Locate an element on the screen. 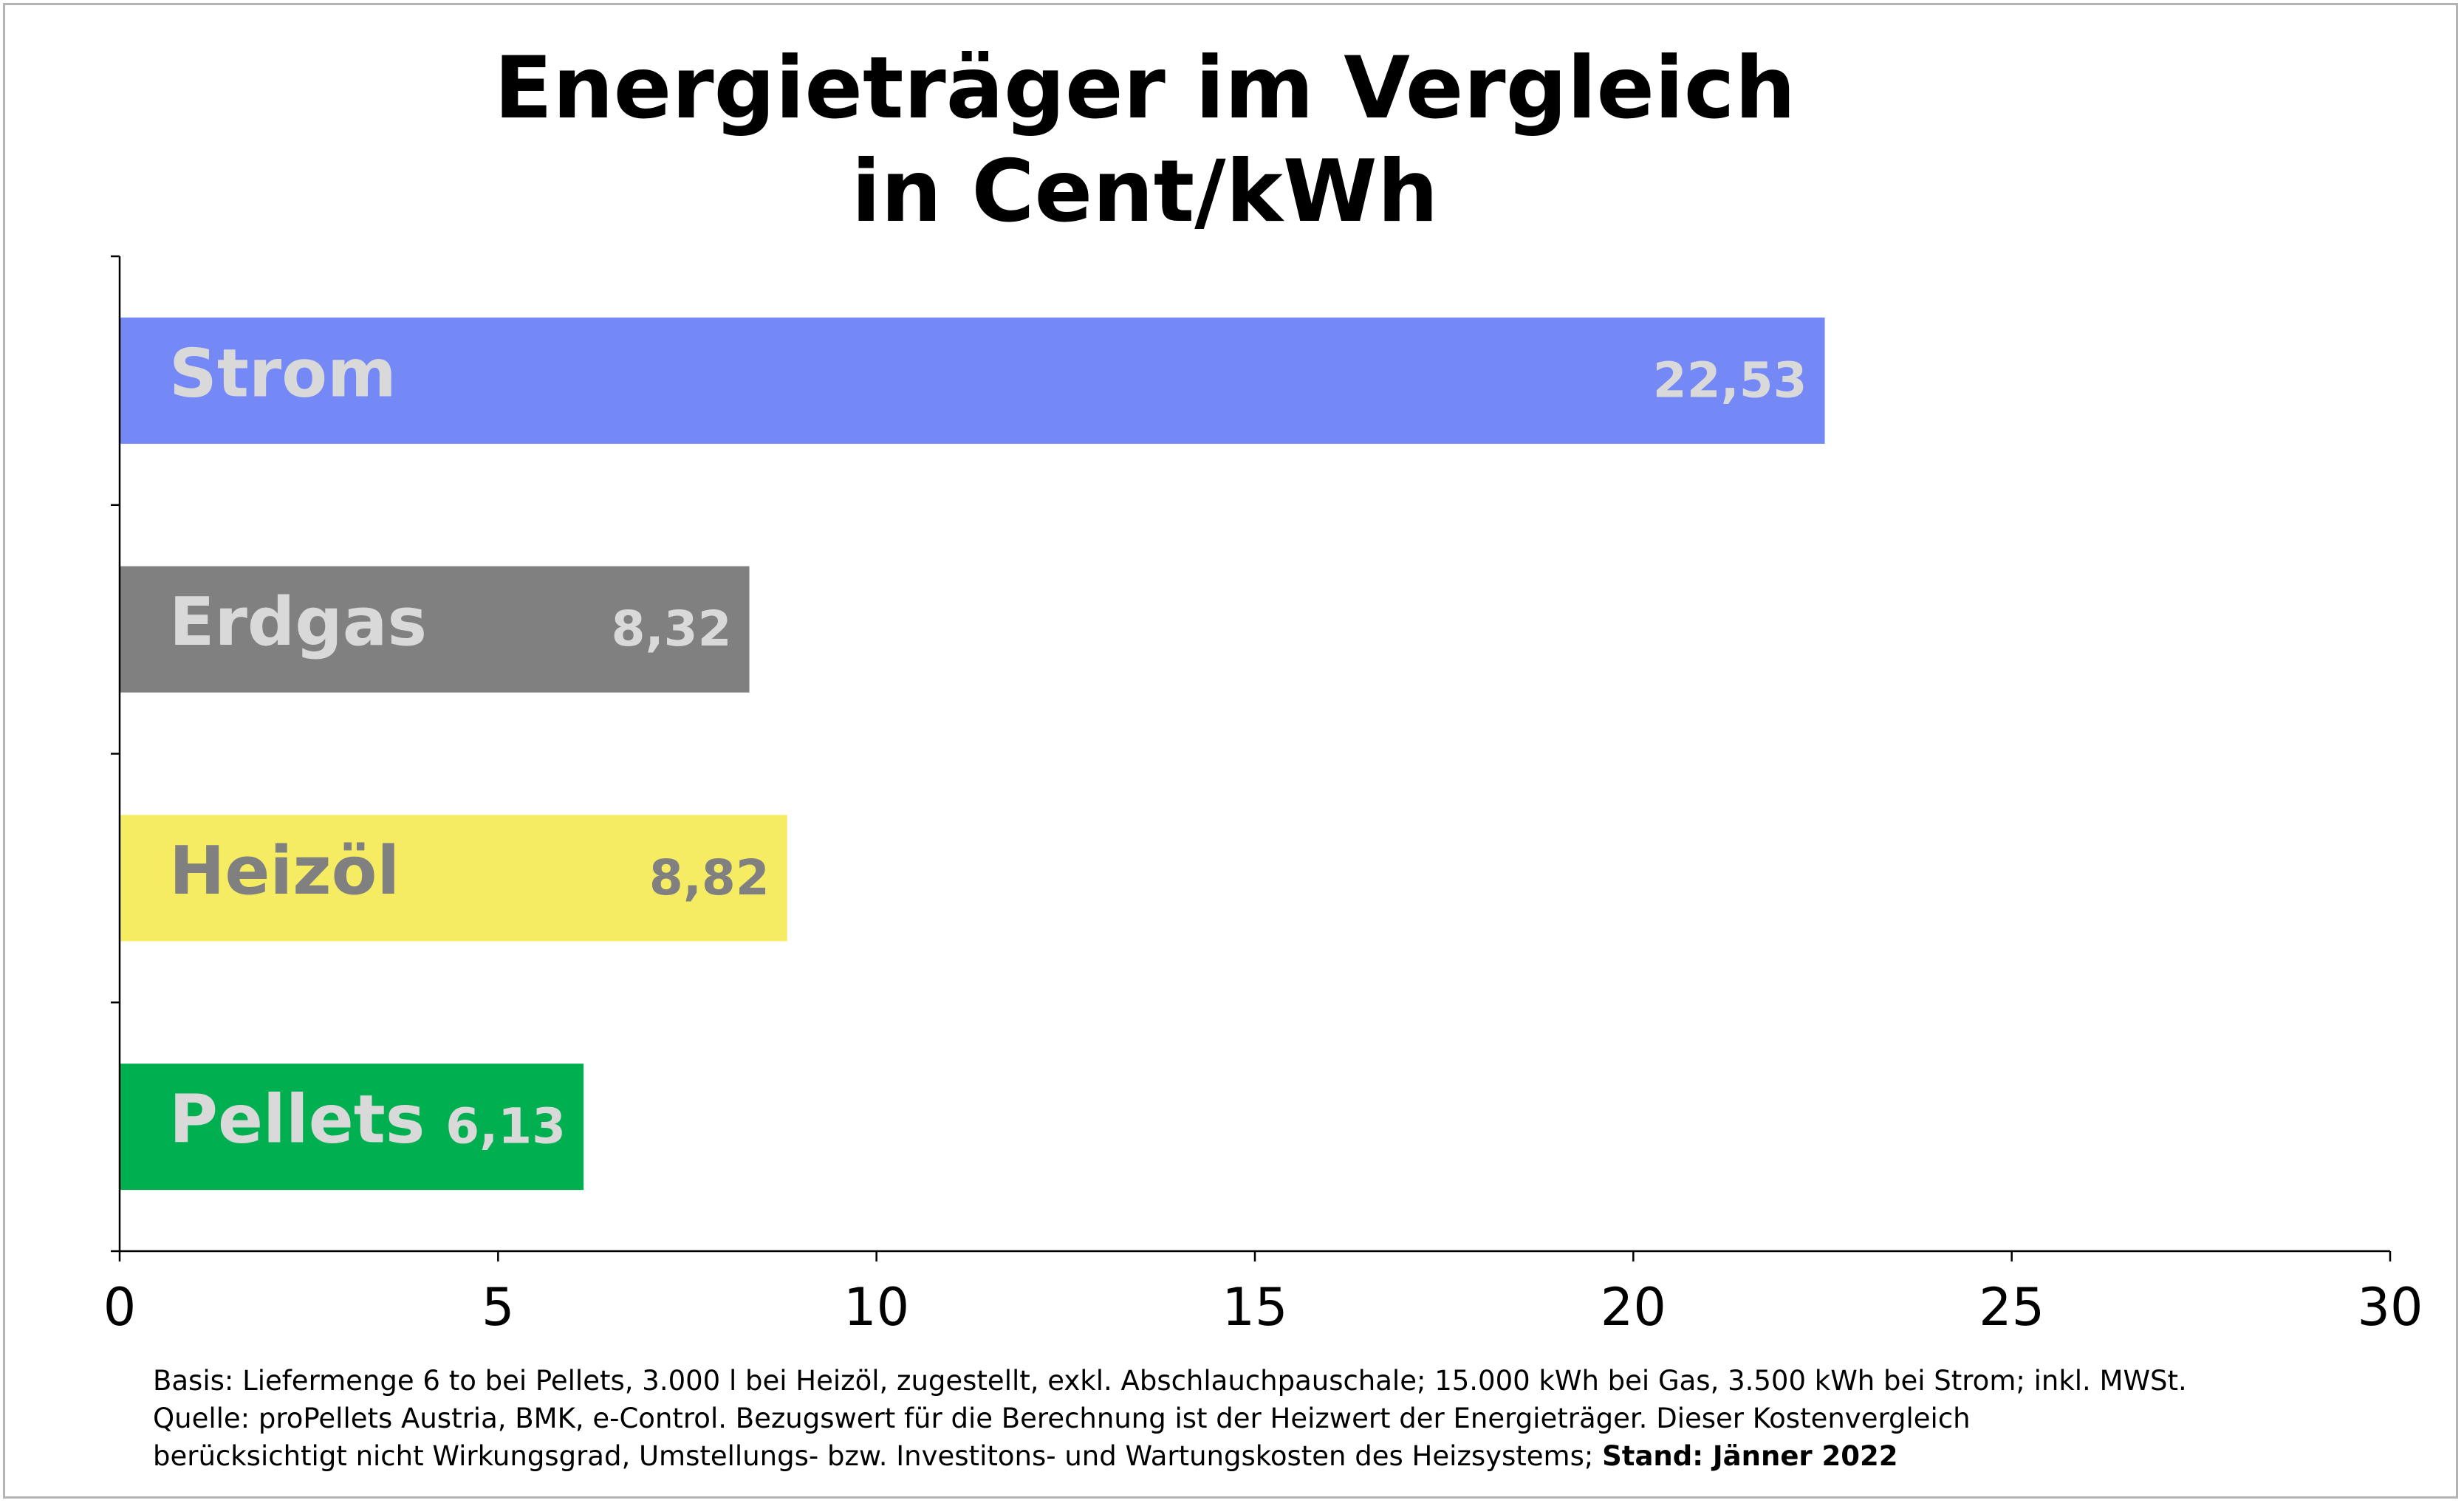 This screenshot has width=2464, height=1503. bar-heiz-l is located at coordinates (453, 879).